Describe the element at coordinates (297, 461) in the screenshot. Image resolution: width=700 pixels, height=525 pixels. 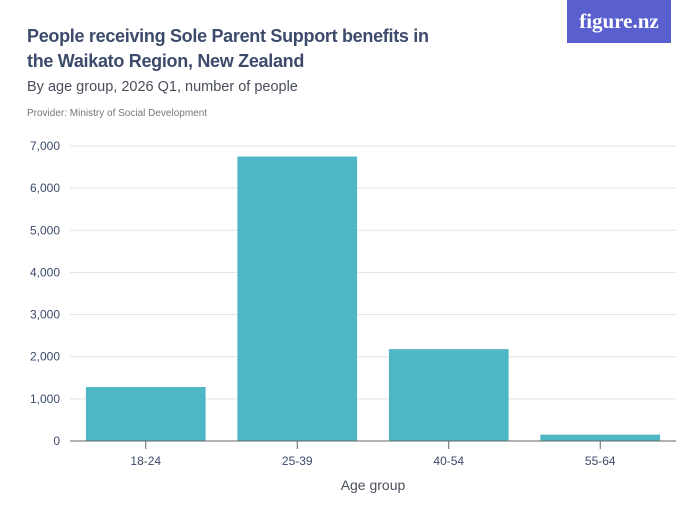
I see `x-tick-label: 25-39` at that location.